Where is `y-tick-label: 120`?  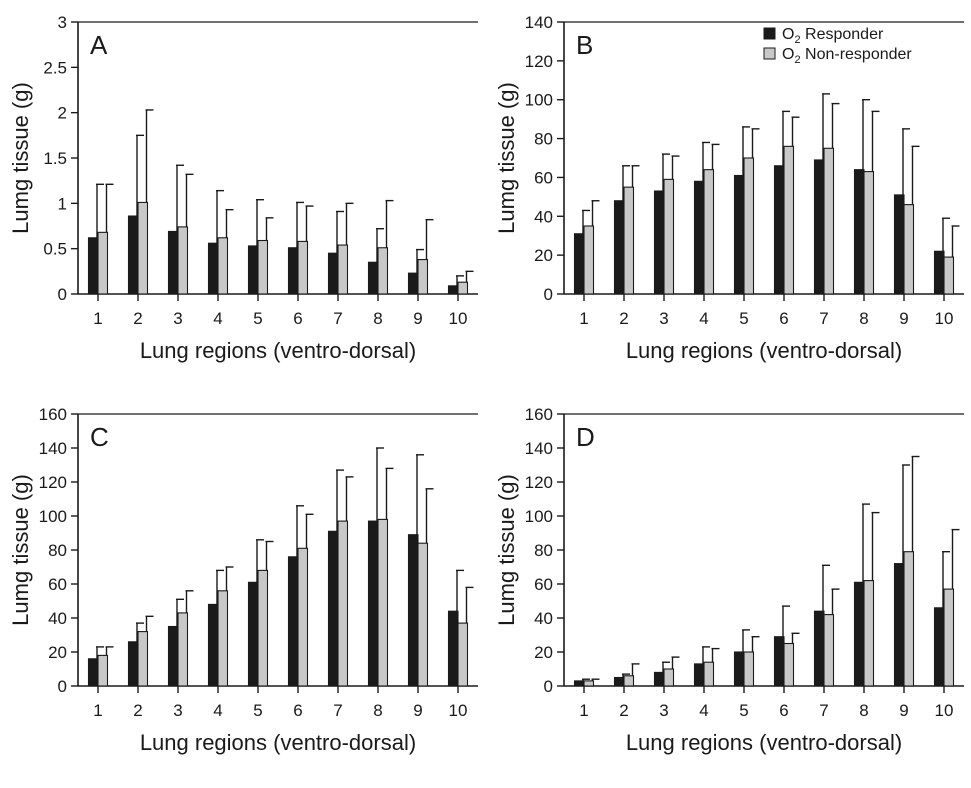 y-tick-label: 120 is located at coordinates (539, 61).